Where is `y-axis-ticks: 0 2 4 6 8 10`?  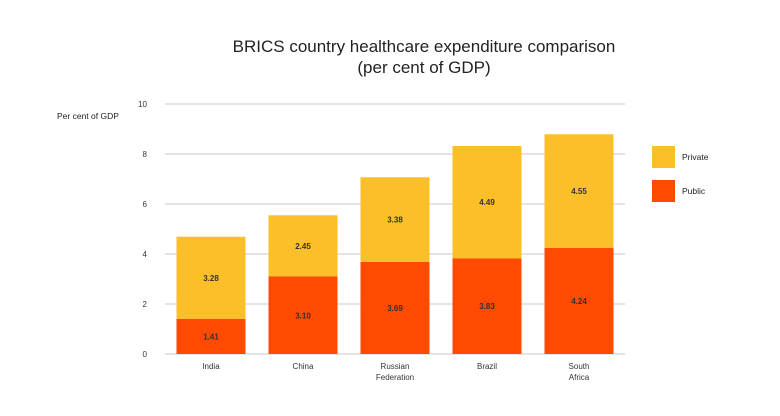
y-axis-ticks: 0 2 4 6 8 10 is located at coordinates (142, 229).